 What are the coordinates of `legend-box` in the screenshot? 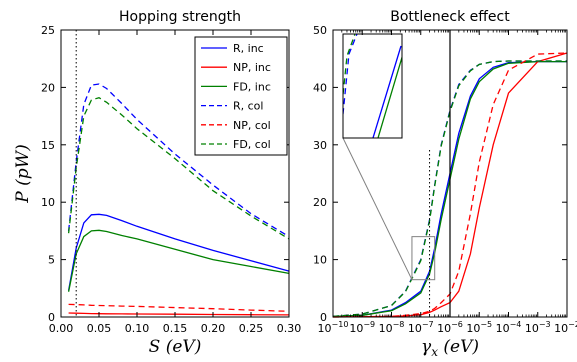 It's located at (241, 96).